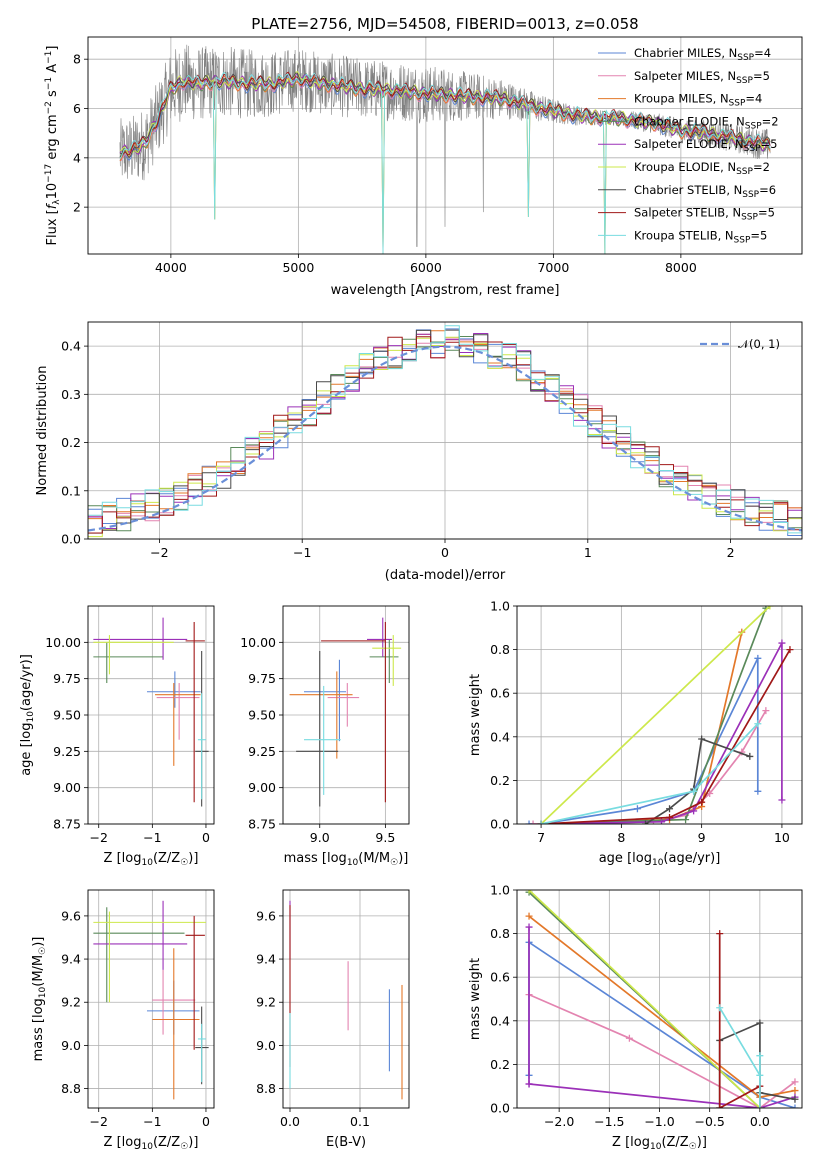 The height and width of the screenshot is (1170, 819). What do you see at coordinates (475, 715) in the screenshot?
I see `label-part: mass weight` at bounding box center [475, 715].